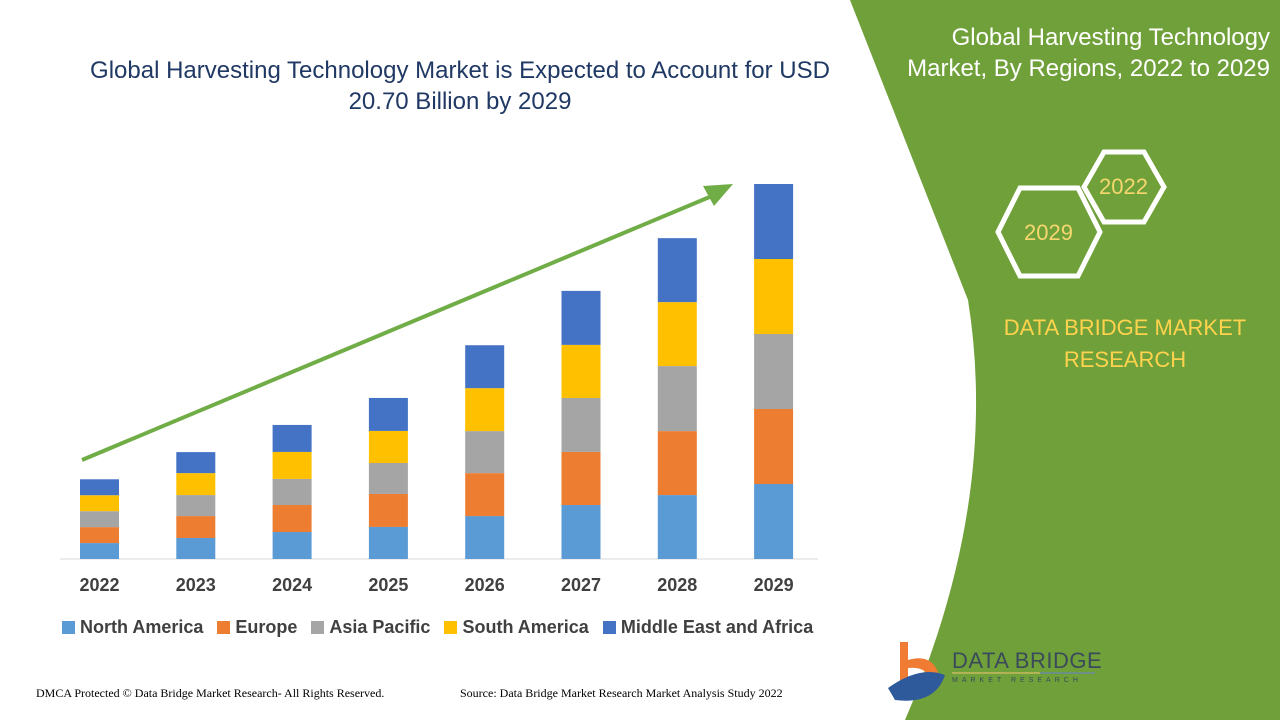 The width and height of the screenshot is (1280, 720). What do you see at coordinates (195, 585) in the screenshot?
I see `x-tick-label: 2023` at bounding box center [195, 585].